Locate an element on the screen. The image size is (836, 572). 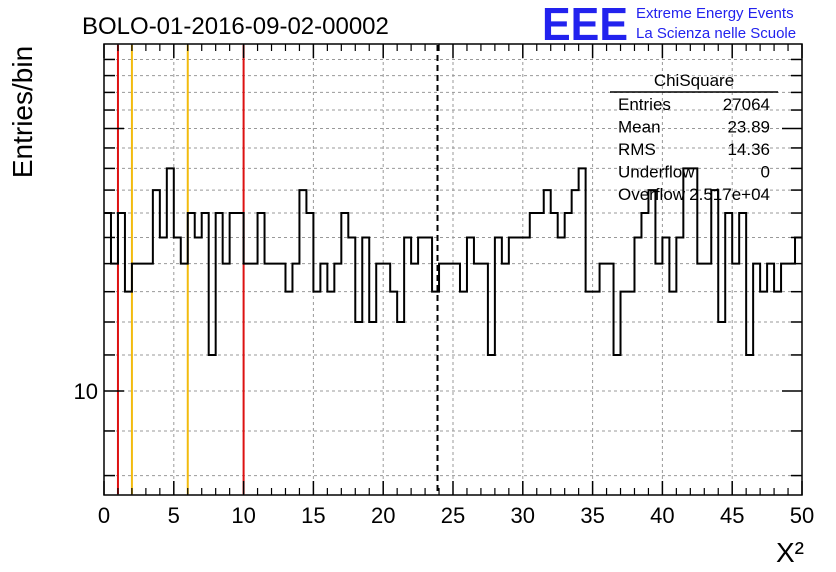
y-axis-label: Entries/bin is located at coordinates (22, 112).